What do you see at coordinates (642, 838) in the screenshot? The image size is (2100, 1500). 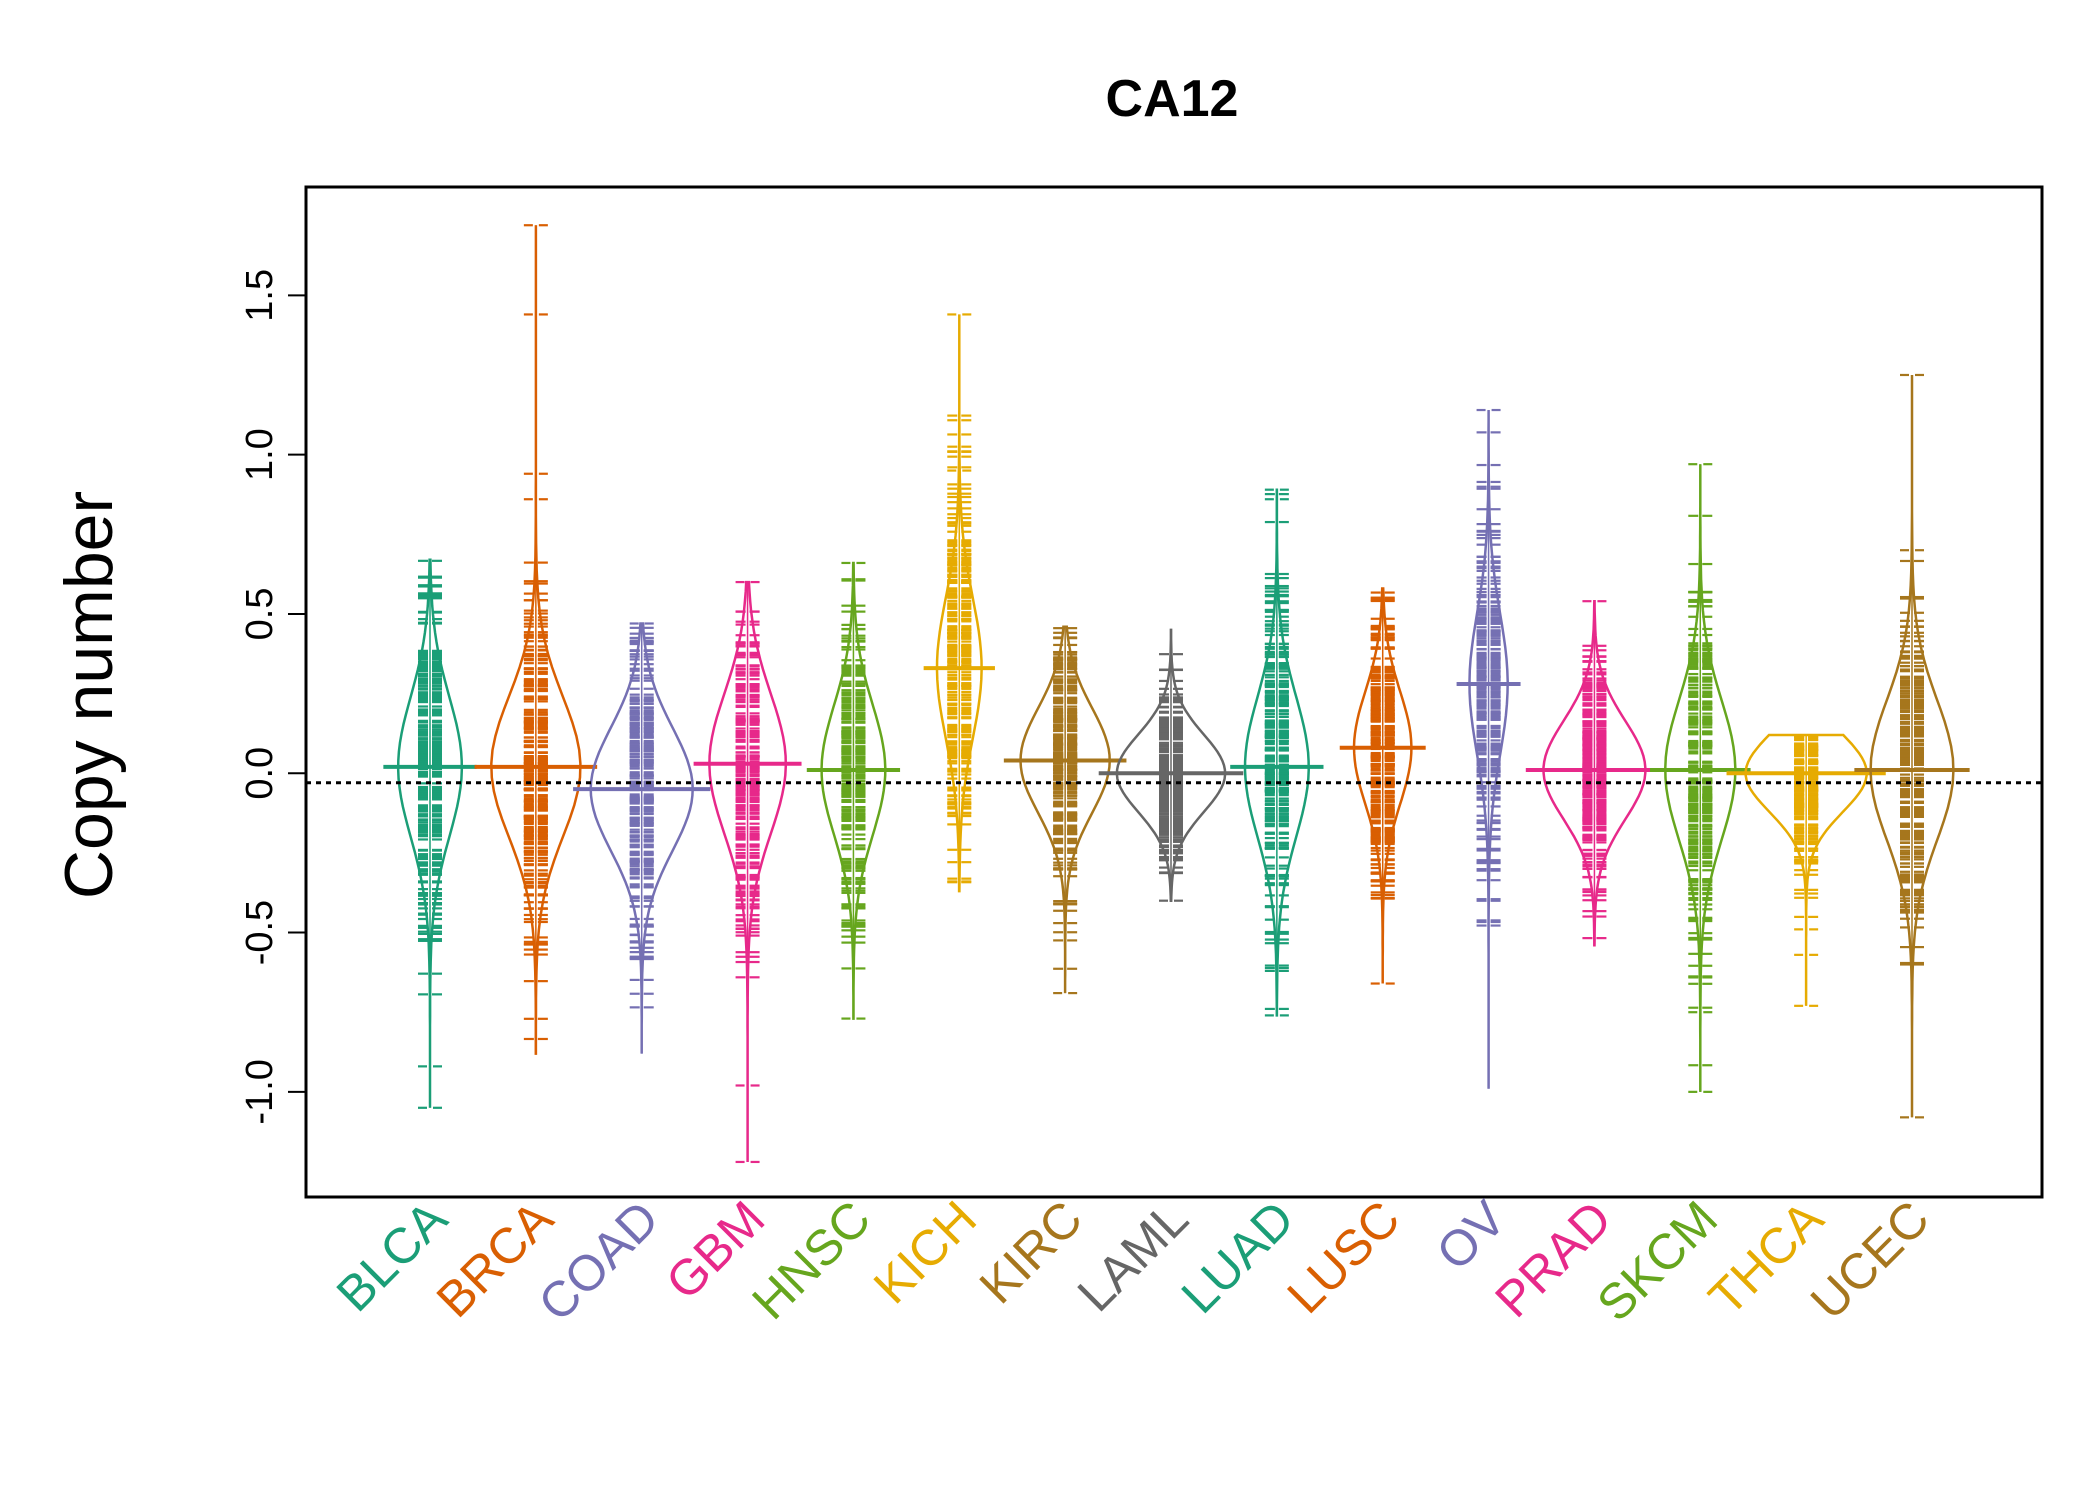 I see `bean-coad` at bounding box center [642, 838].